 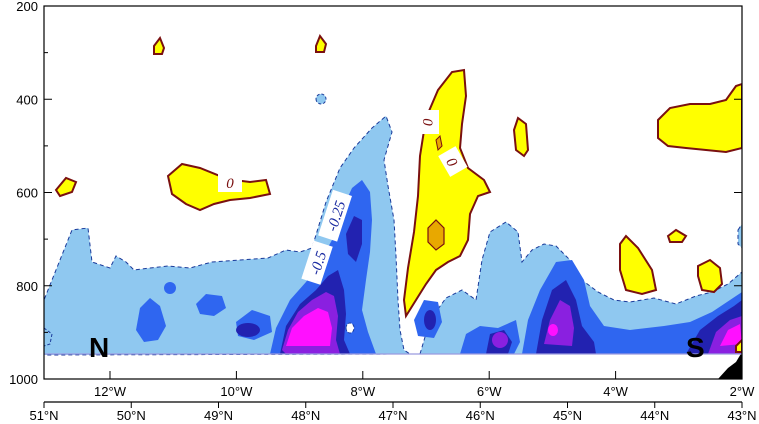 What do you see at coordinates (730, 365) in the screenshot?
I see `terrain` at bounding box center [730, 365].